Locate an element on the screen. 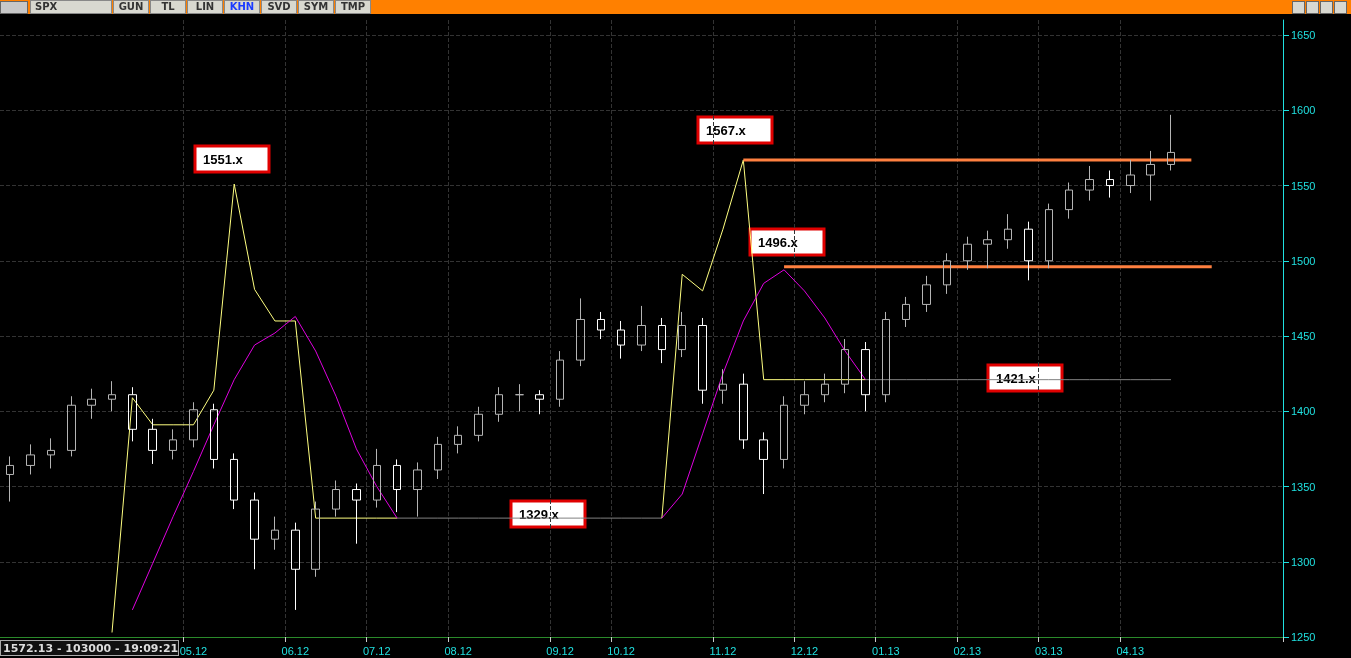  y-tick-label: 1550 is located at coordinates (1303, 185).